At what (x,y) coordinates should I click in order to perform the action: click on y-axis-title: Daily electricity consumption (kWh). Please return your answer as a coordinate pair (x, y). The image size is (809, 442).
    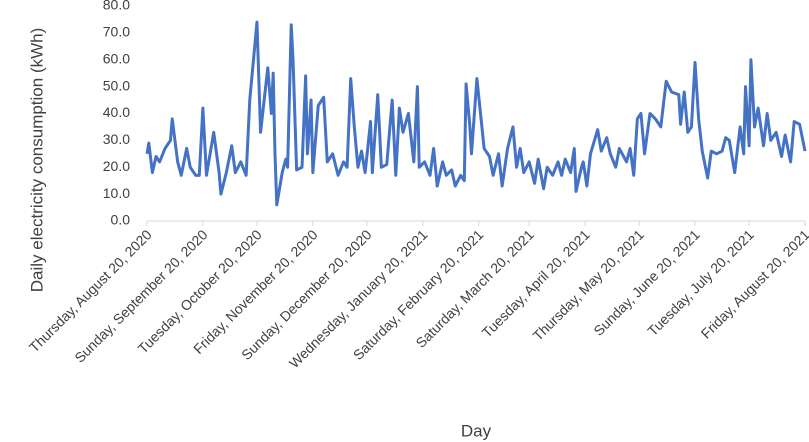
    Looking at the image, I should click on (36, 160).